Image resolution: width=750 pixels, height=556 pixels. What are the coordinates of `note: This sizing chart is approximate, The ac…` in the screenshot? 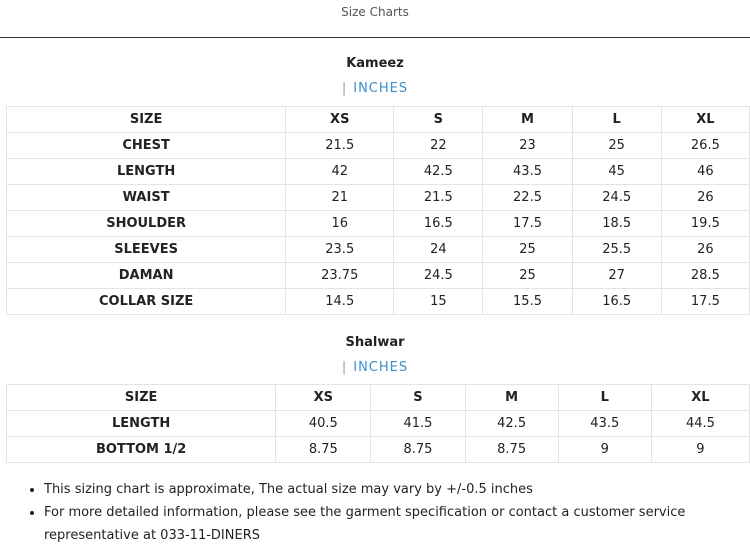 It's located at (394, 489).